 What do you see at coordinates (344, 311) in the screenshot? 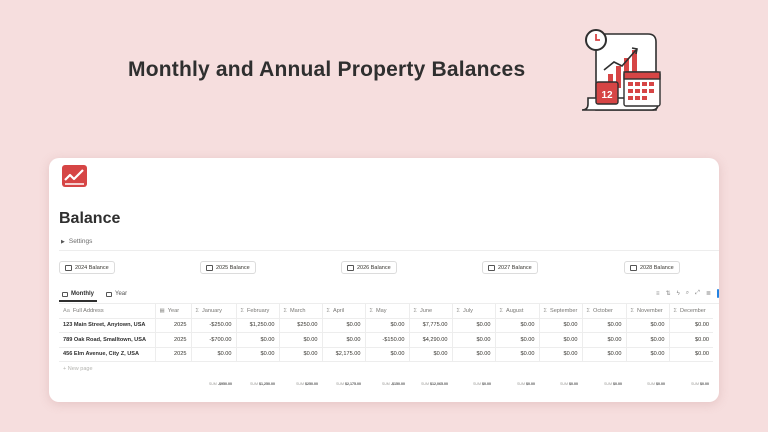
I see `column-header: Σ April` at bounding box center [344, 311].